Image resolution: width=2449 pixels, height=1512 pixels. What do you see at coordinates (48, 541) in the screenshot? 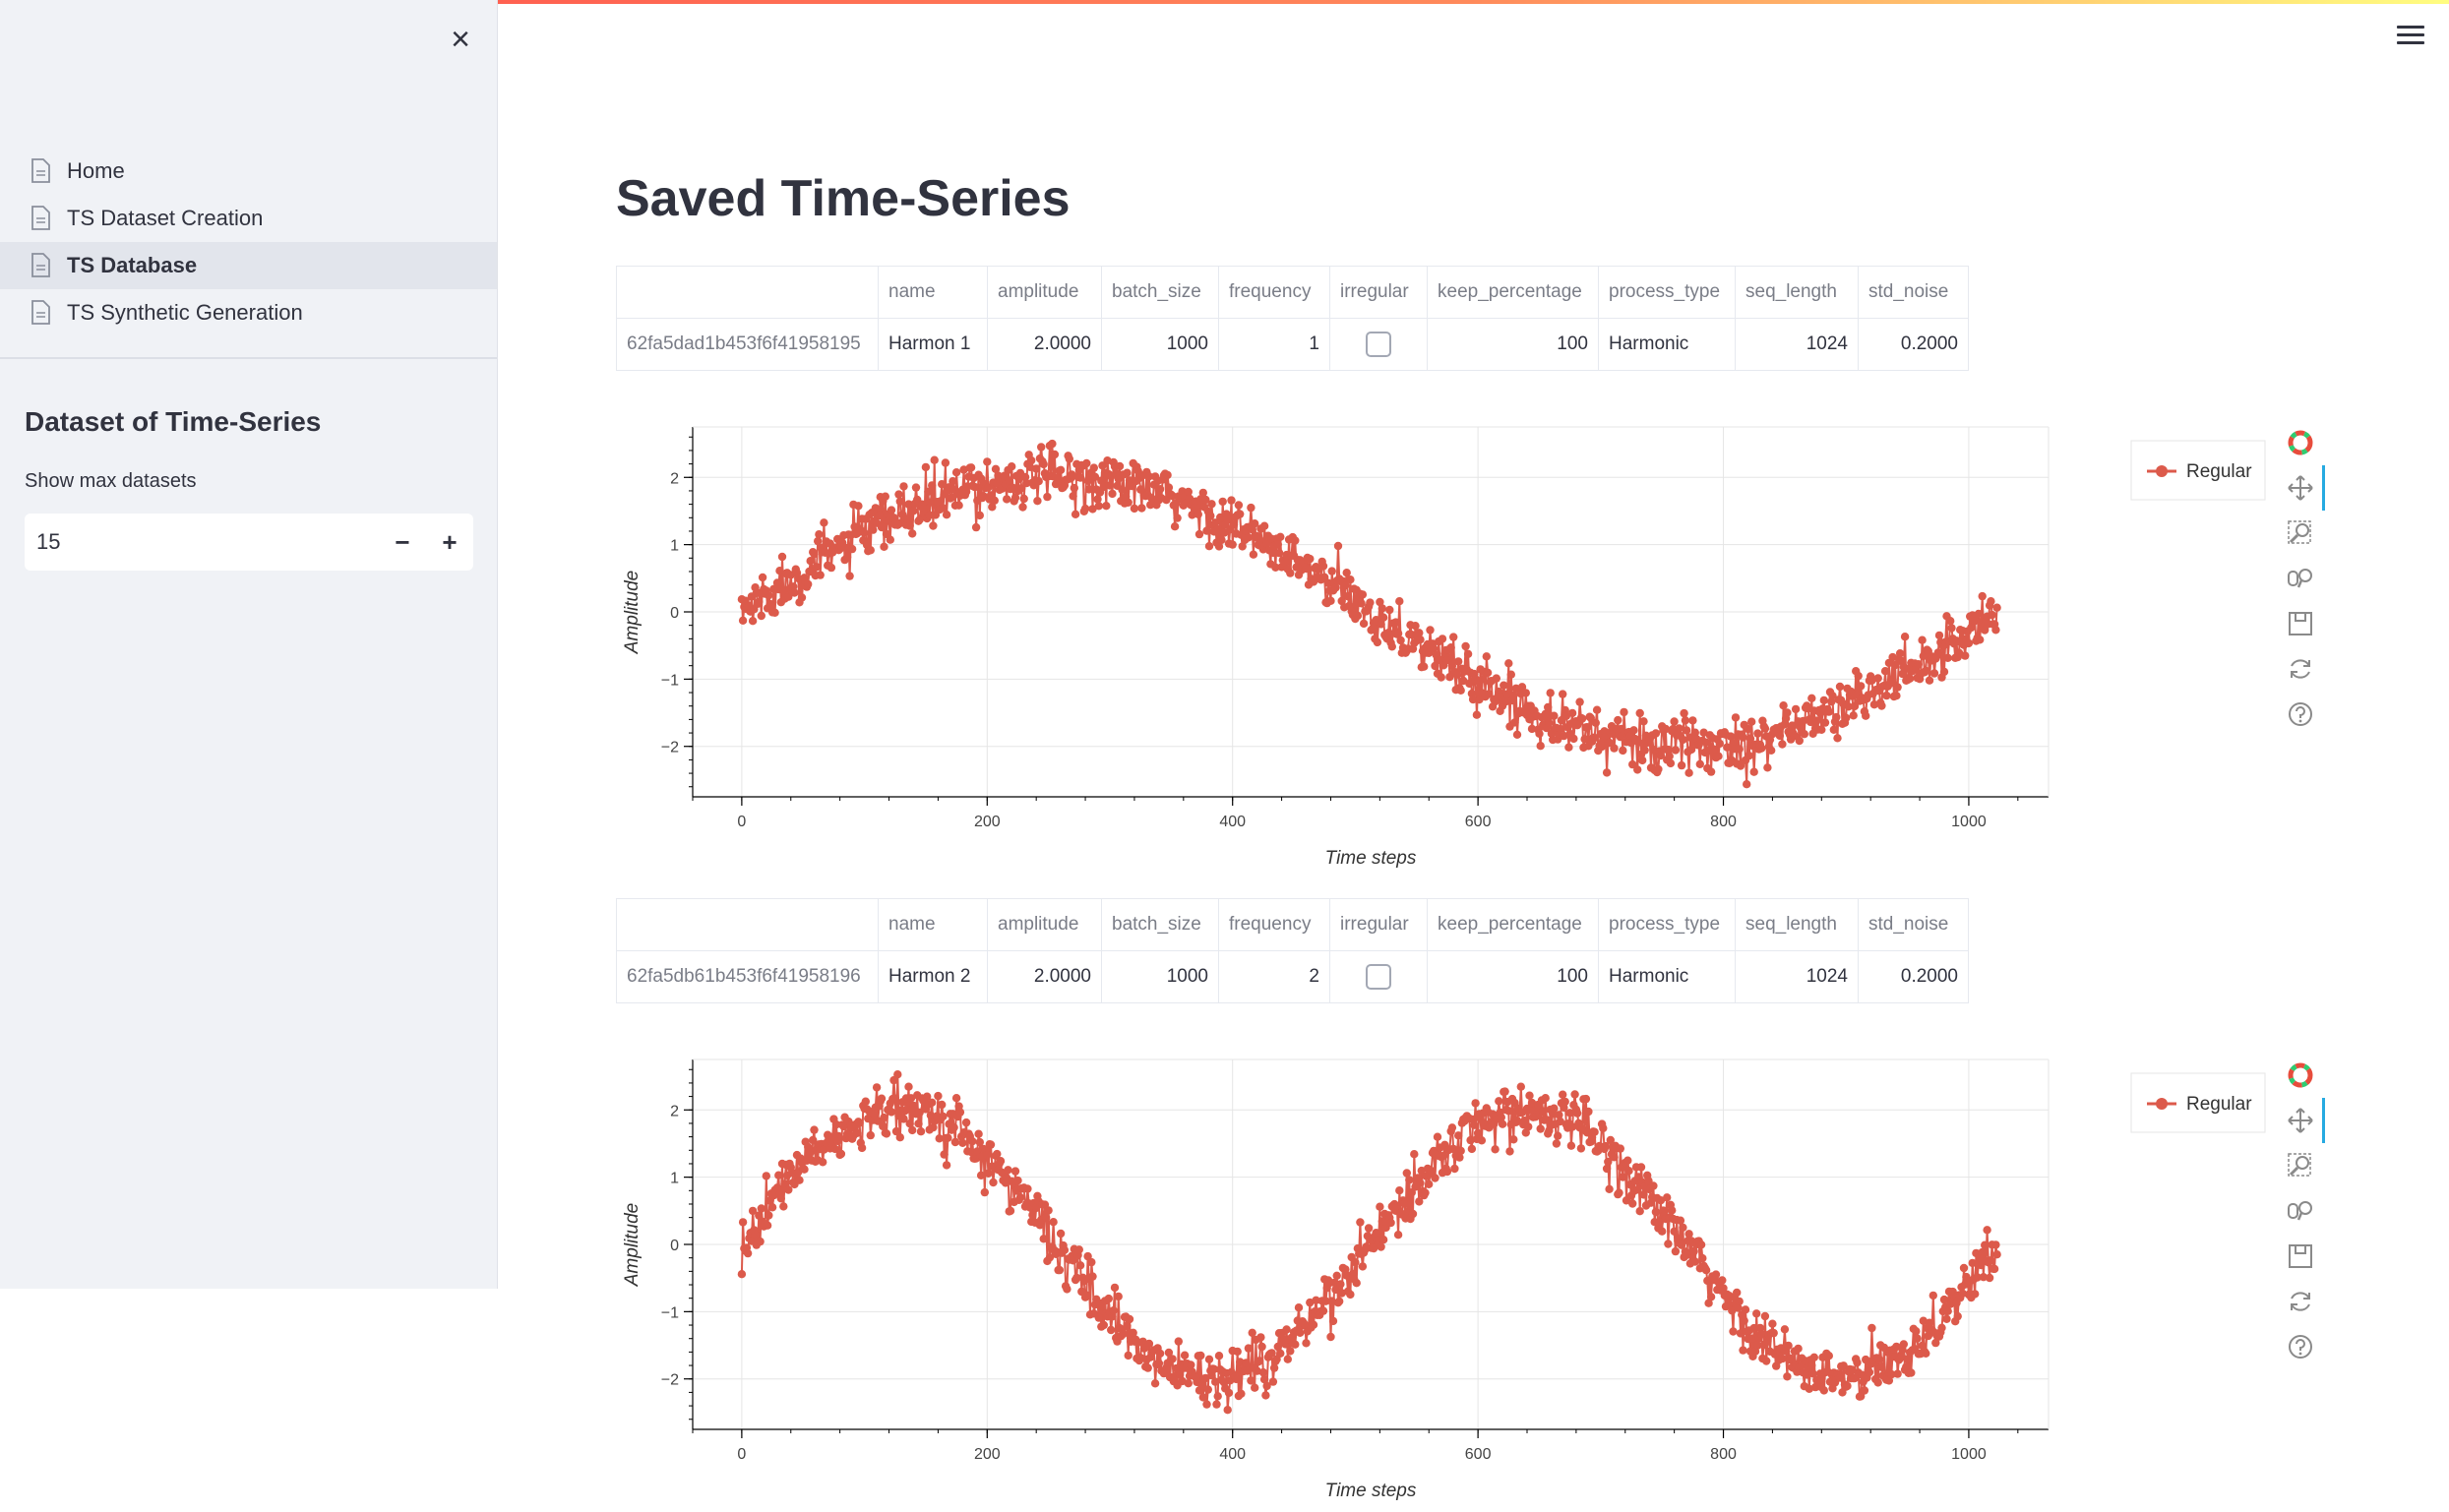
I see `max-datasets-input: 15` at bounding box center [48, 541].